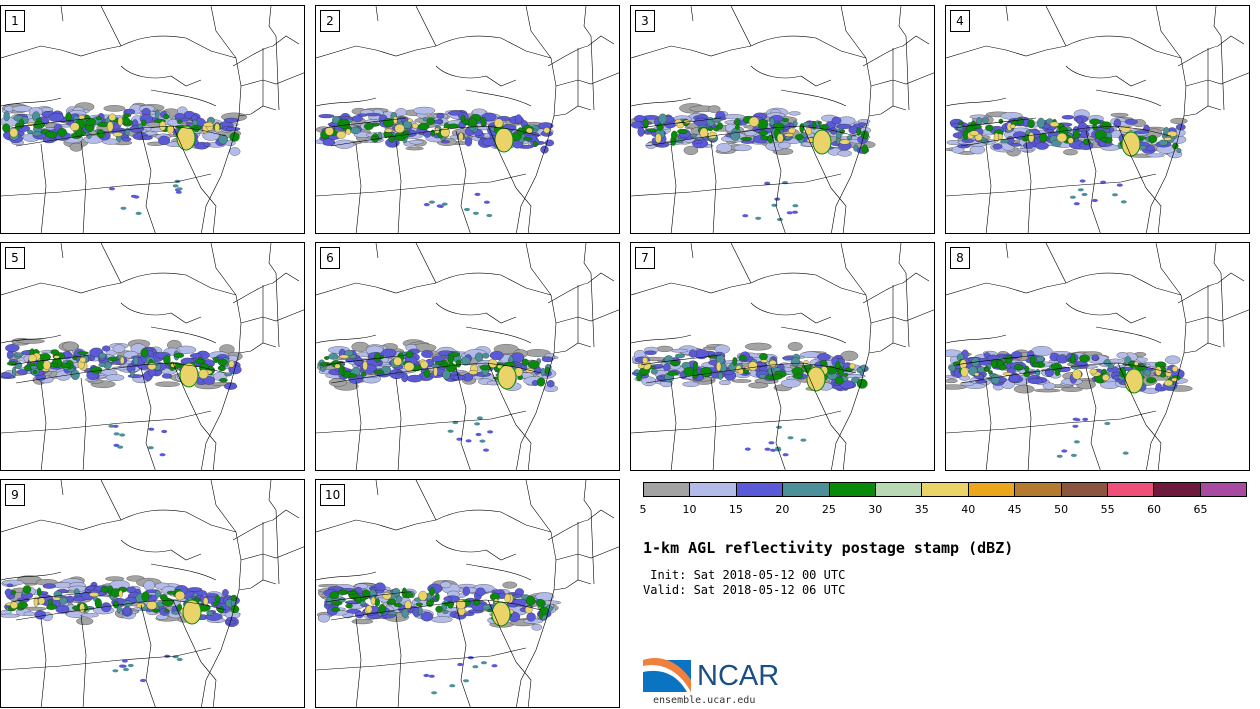 This screenshot has height=709, width=1260. What do you see at coordinates (15, 21) in the screenshot?
I see `member-label: 1` at bounding box center [15, 21].